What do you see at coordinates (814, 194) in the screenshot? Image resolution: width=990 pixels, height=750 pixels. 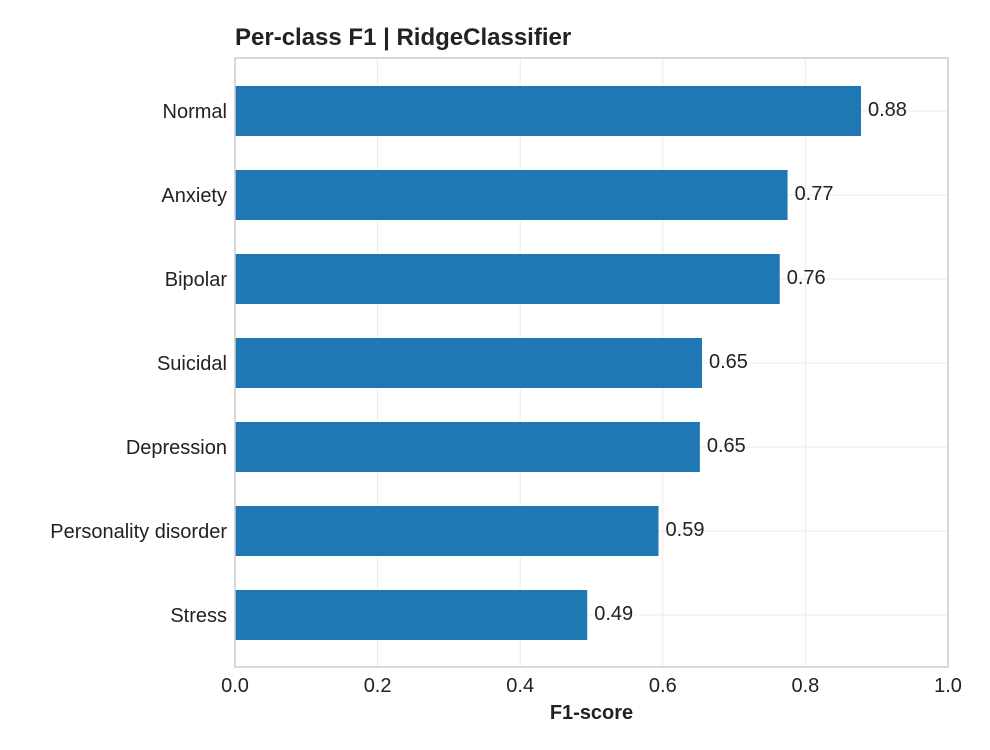 I see `value-label: 0.77` at bounding box center [814, 194].